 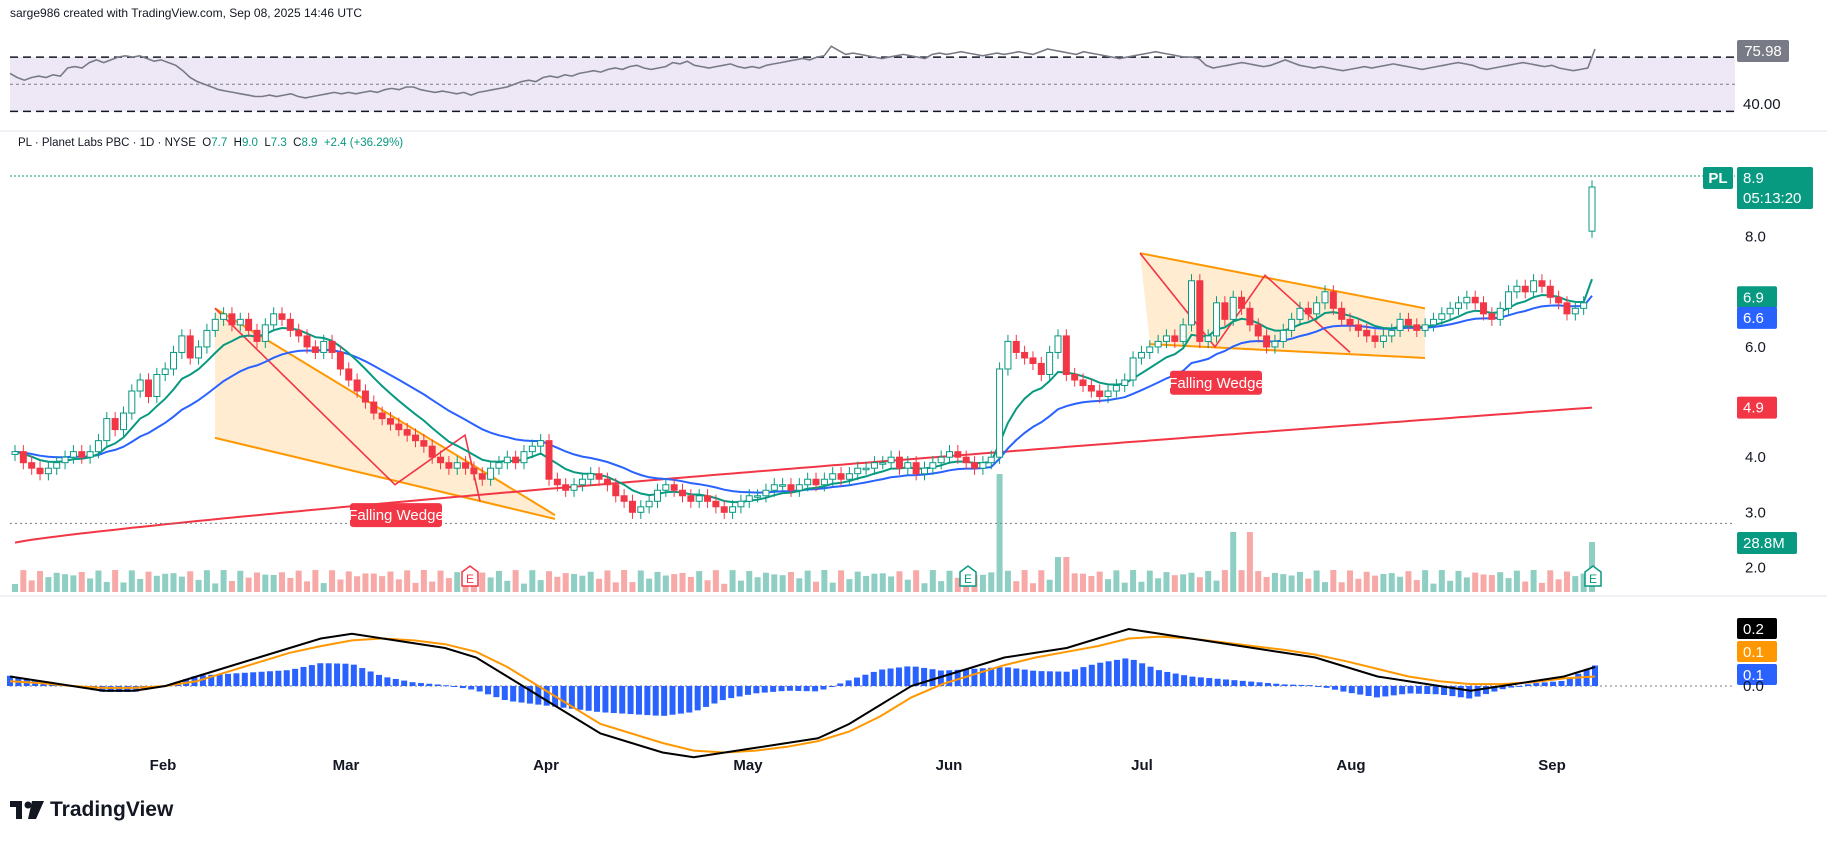 I want to click on ema-value-tag, so click(x=1757, y=407).